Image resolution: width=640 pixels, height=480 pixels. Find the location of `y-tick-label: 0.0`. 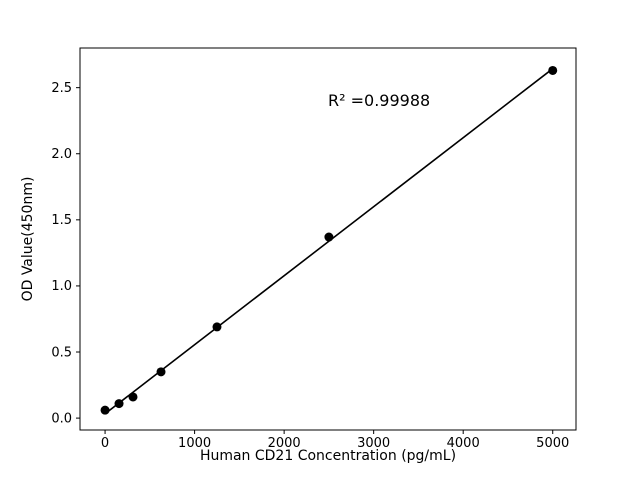

y-tick-label: 0.0 is located at coordinates (61, 418).